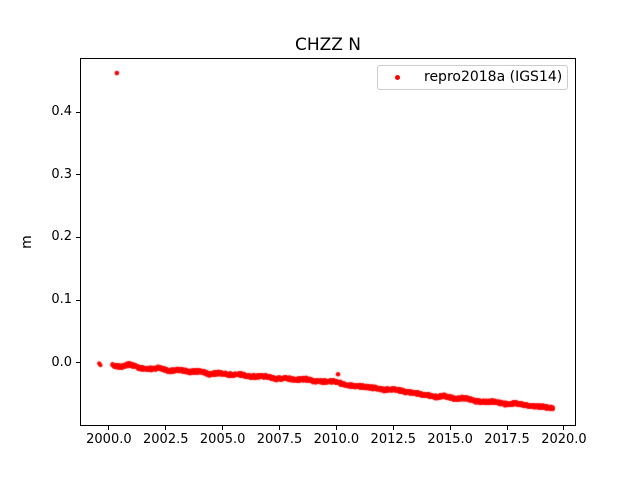 The image size is (640, 480). Describe the element at coordinates (336, 439) in the screenshot. I see `x-tick-label: 2010.0` at that location.